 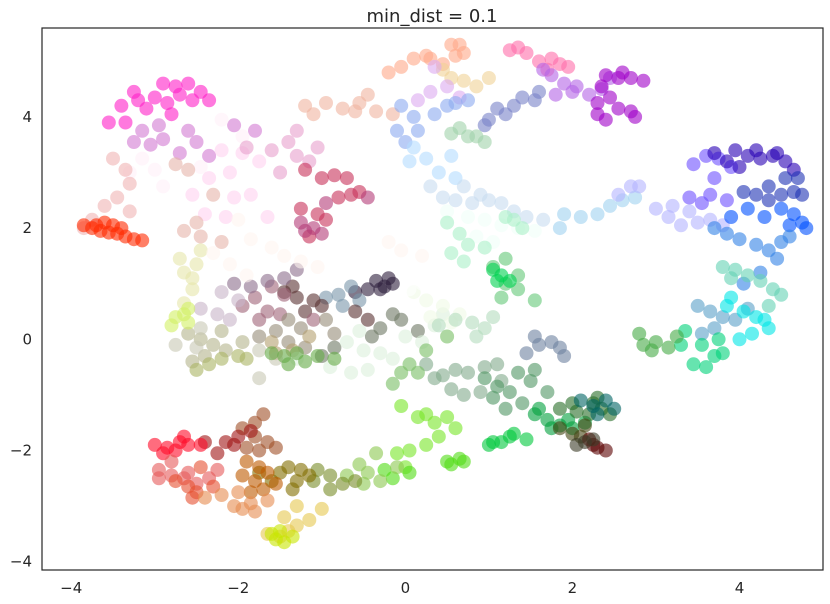 What do you see at coordinates (71, 588) in the screenshot?
I see `x-tick-label: −4` at bounding box center [71, 588].